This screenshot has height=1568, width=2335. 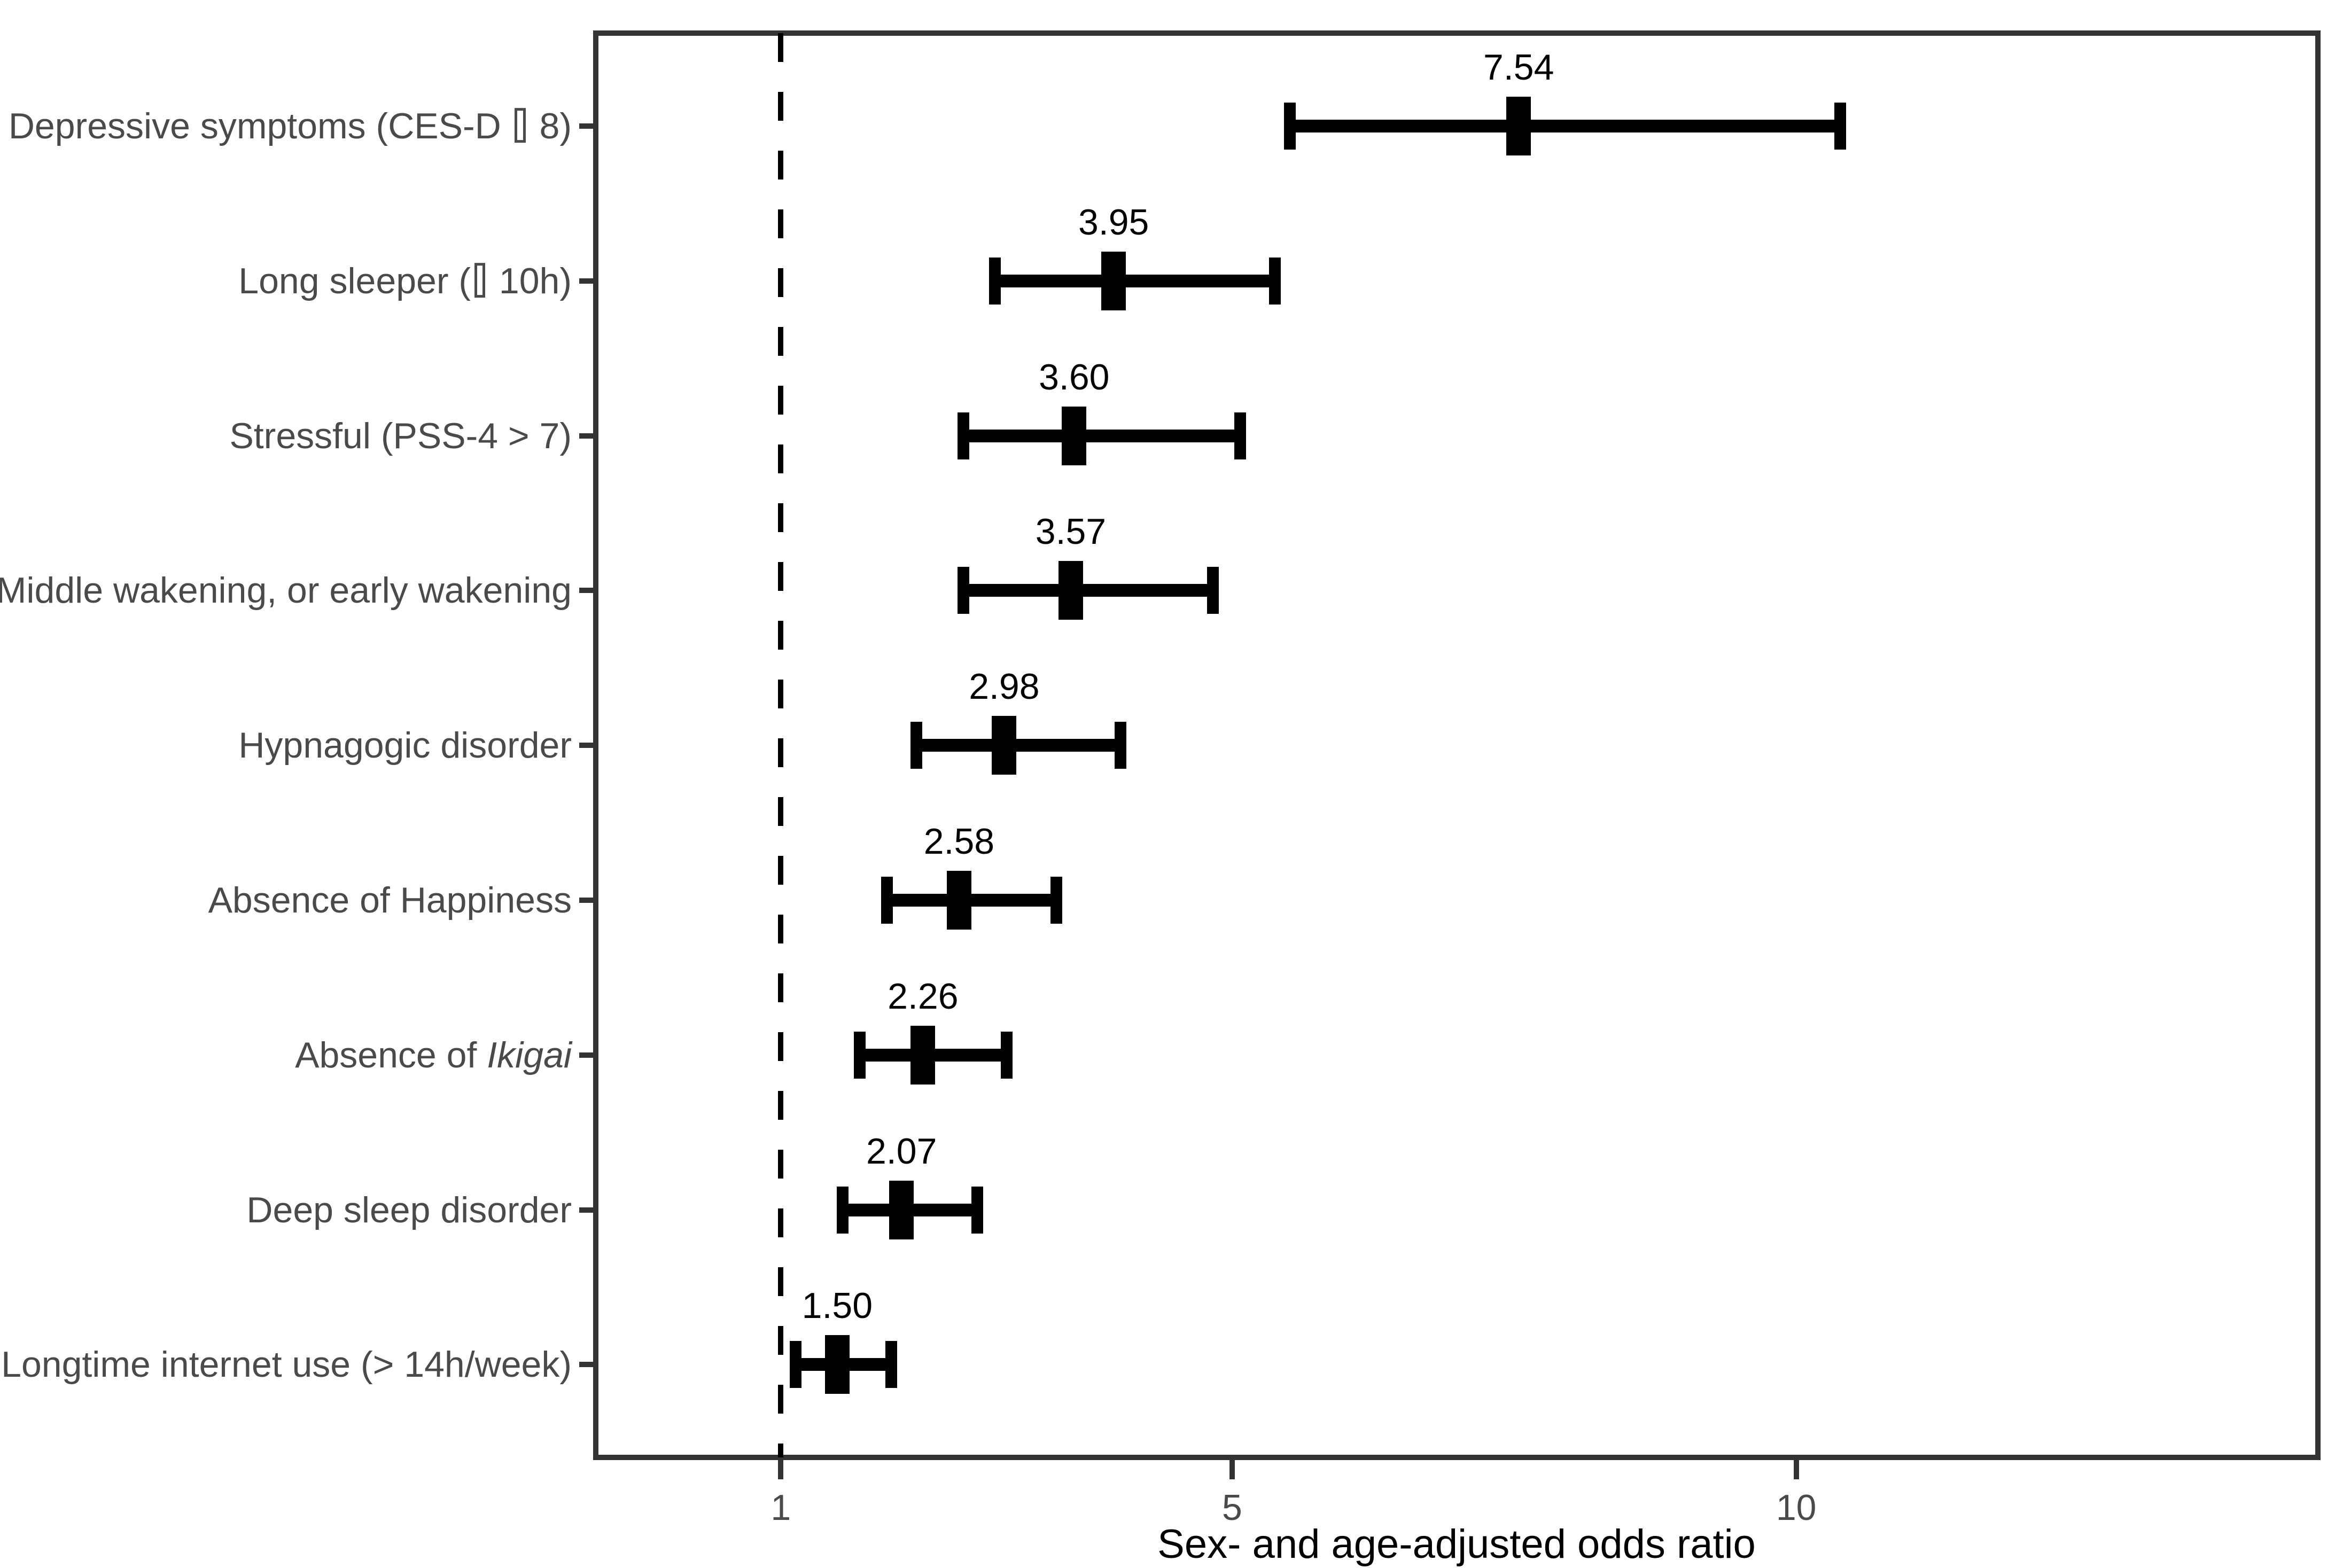 What do you see at coordinates (405, 745) in the screenshot?
I see `category-label: Hypnagogic disorder` at bounding box center [405, 745].